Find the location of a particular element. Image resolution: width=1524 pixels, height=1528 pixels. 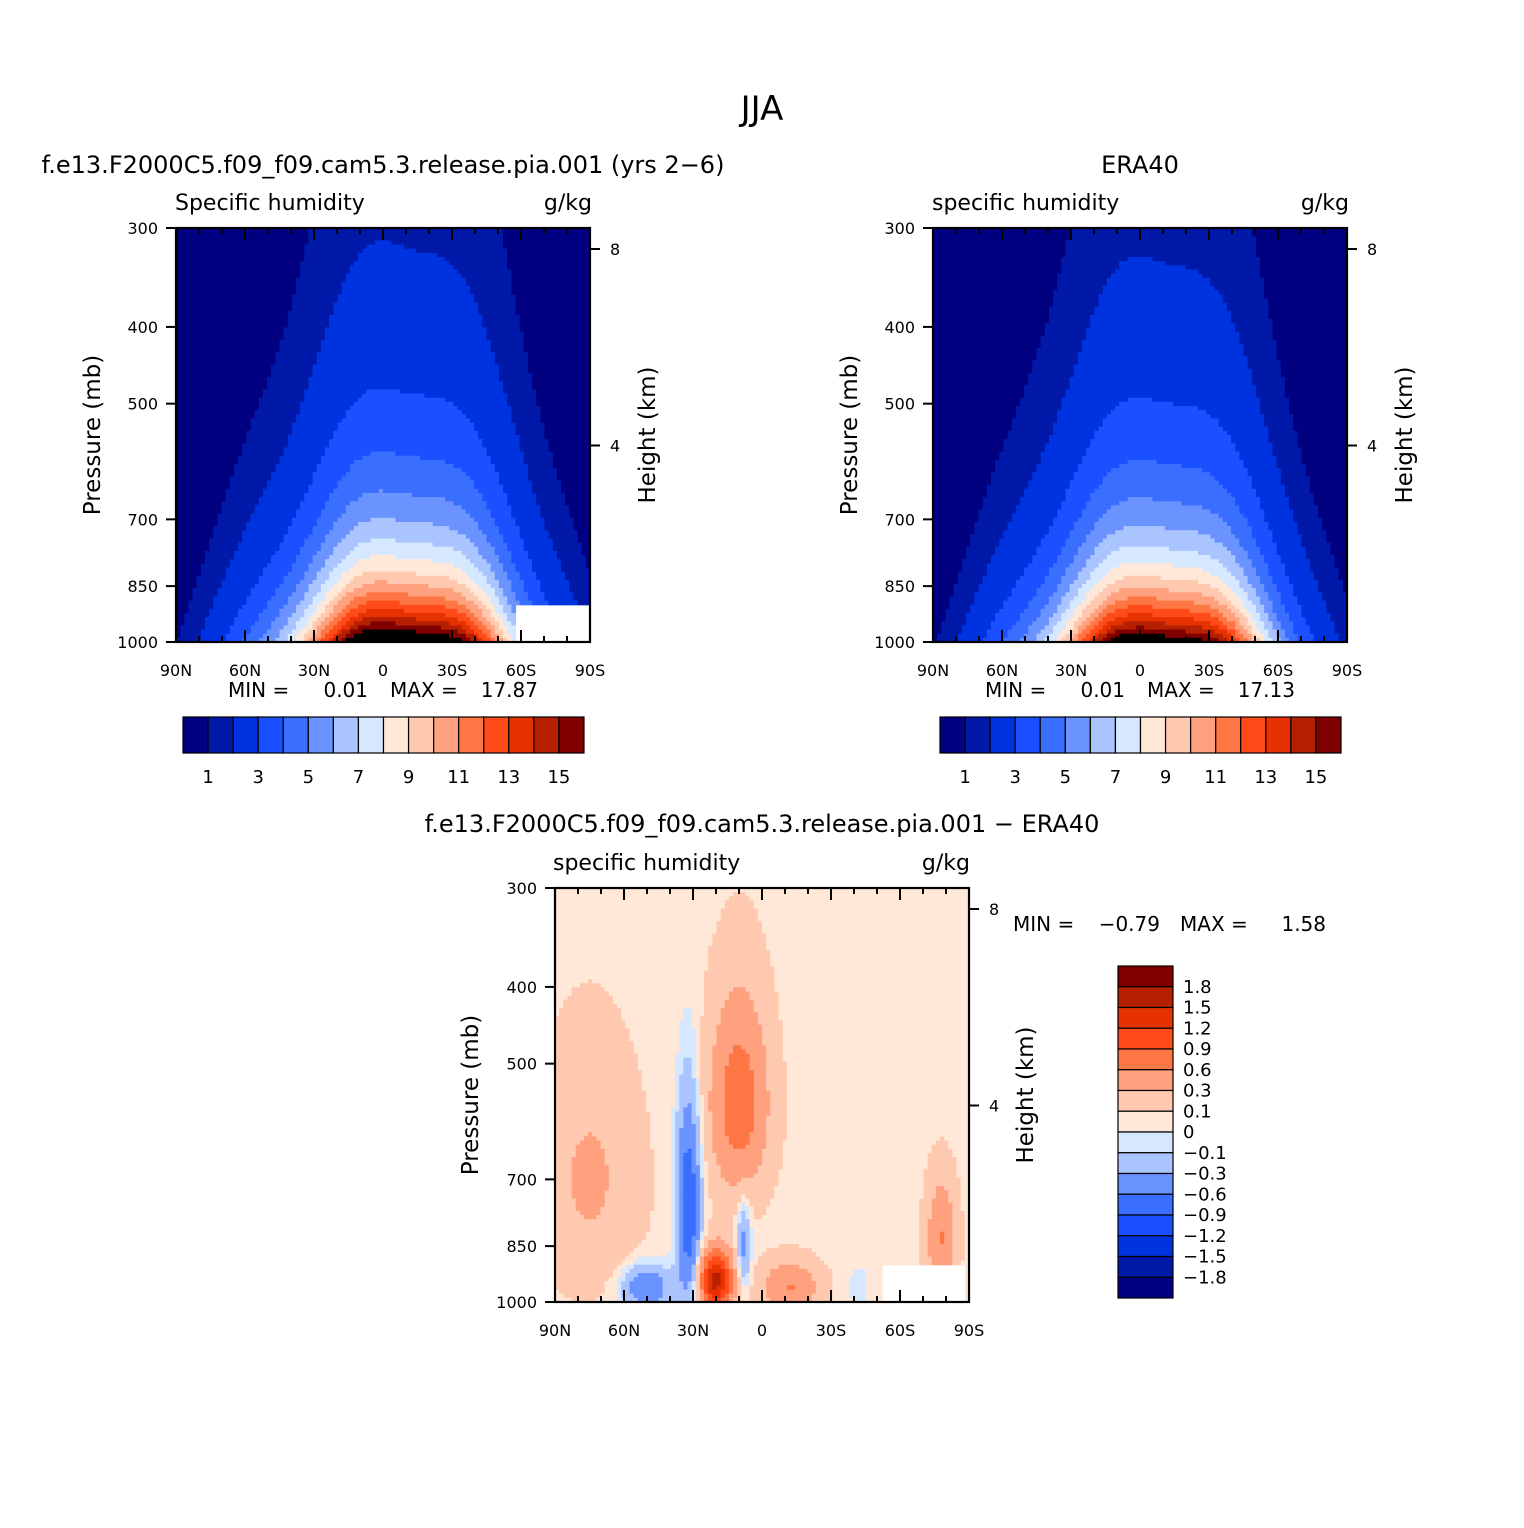

diff-colorbar-label: 0.9 is located at coordinates (1197, 1049).